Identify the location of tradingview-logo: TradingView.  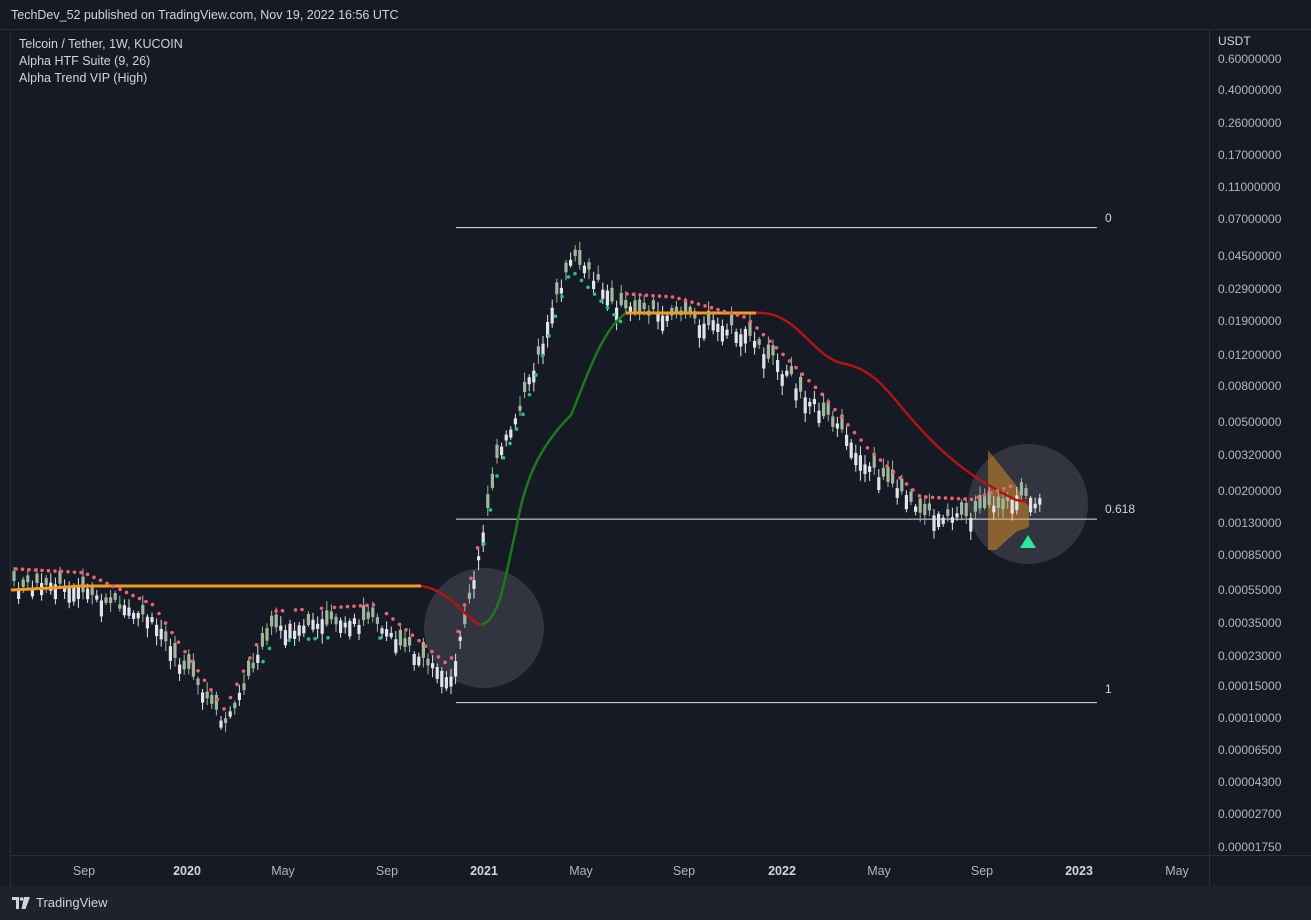
(60, 902).